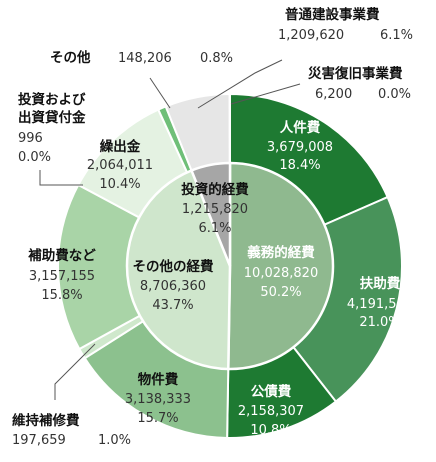 The width and height of the screenshot is (436, 462). I want to click on label-sonotakei-name: その他の経費, so click(173, 266).